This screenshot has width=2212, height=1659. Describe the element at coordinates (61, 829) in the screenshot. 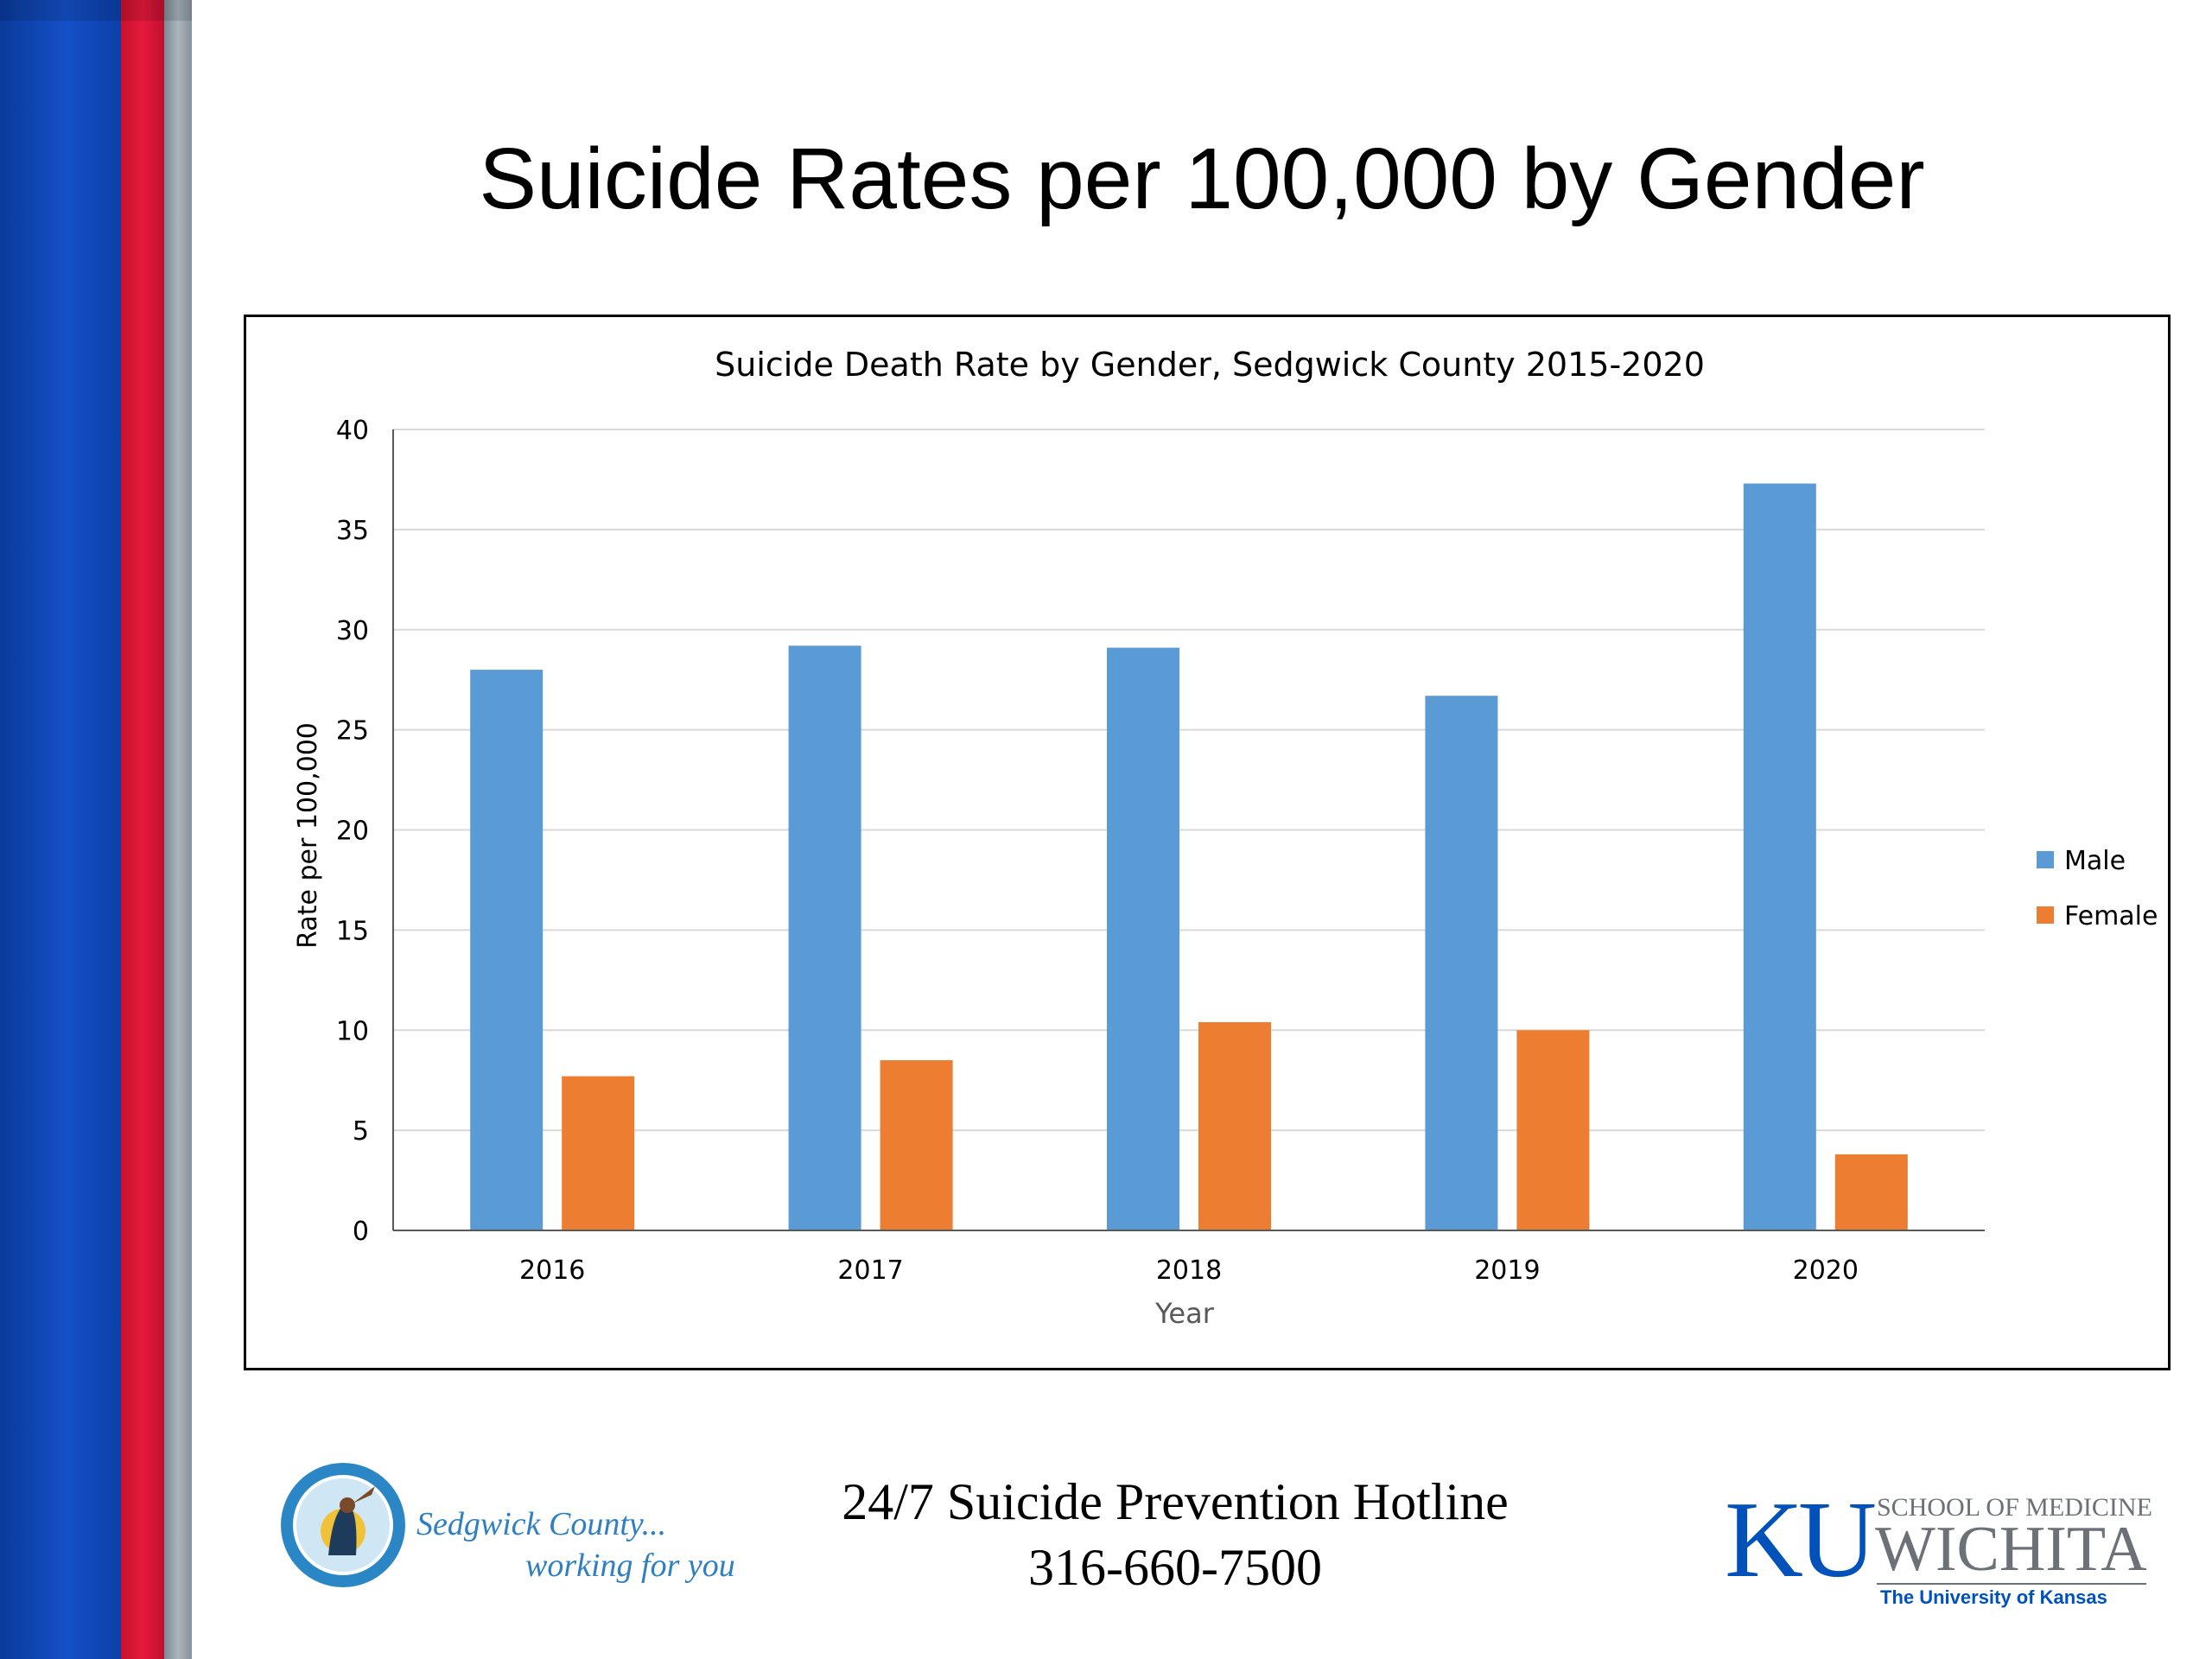

I see `left-blue-stripe` at that location.